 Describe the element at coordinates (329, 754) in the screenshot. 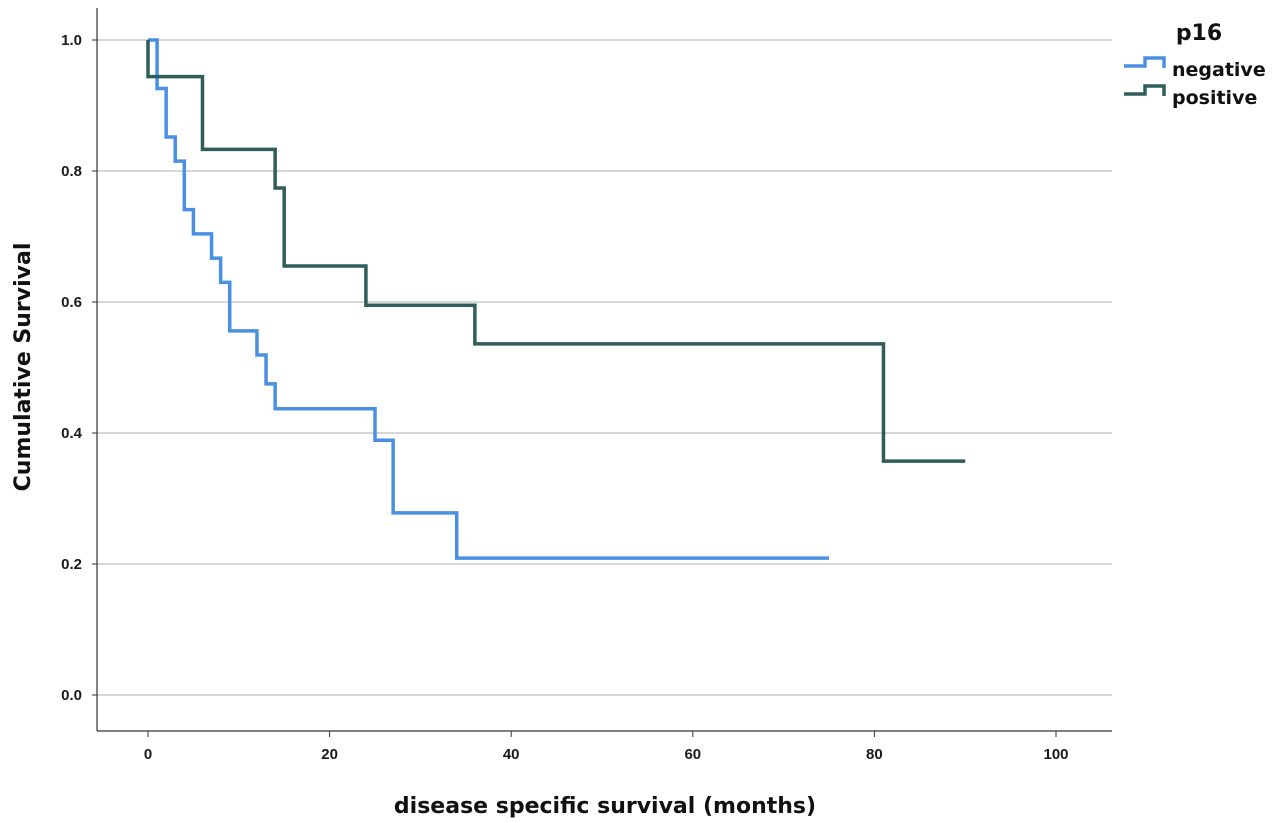

I see `x-tick-label: 20` at that location.